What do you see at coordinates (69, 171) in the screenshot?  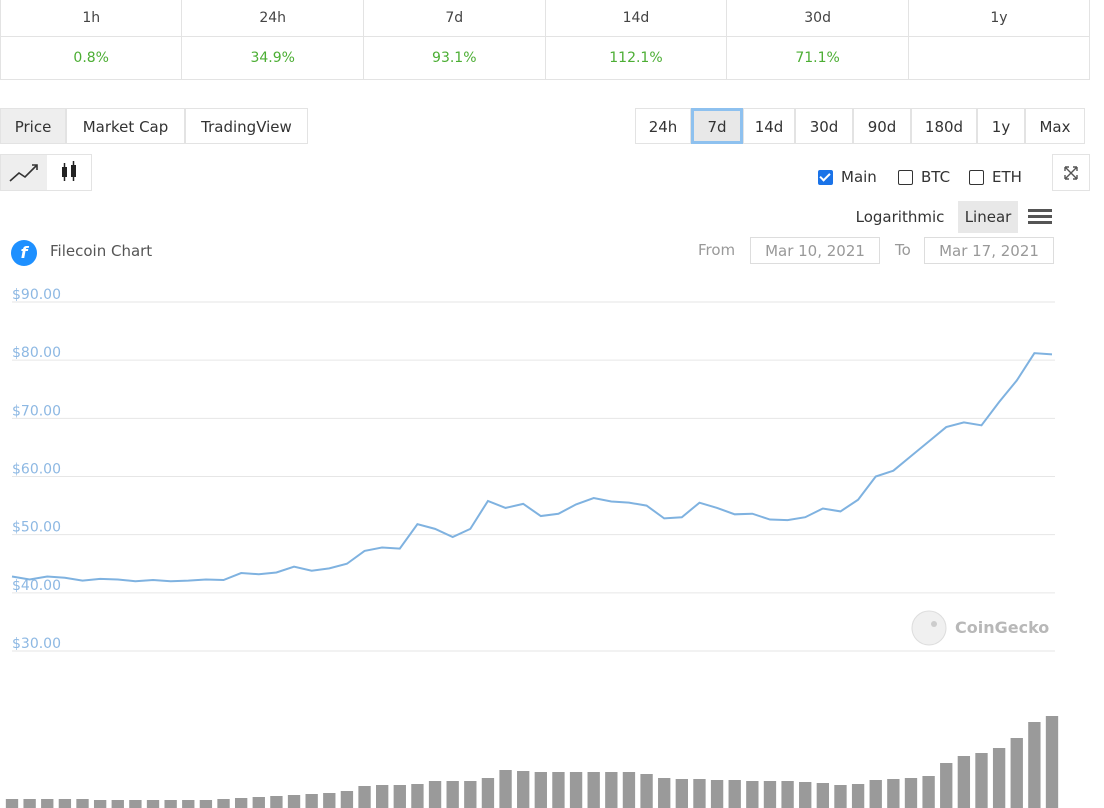 I see `candle-style-button` at bounding box center [69, 171].